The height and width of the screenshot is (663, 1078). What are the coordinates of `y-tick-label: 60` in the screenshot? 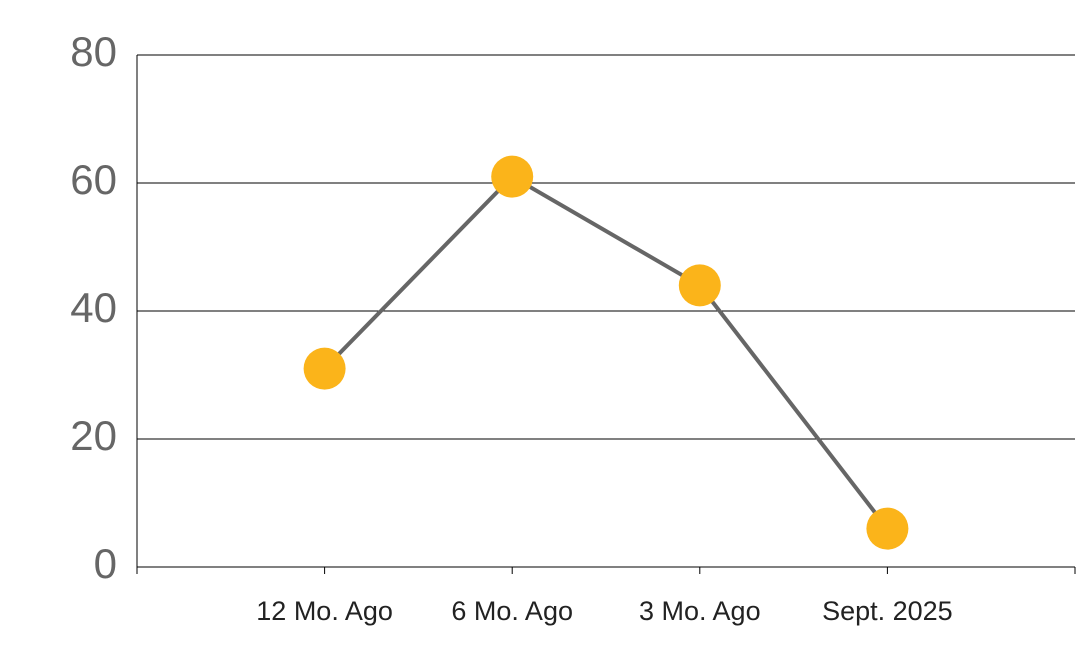 It's located at (93, 179).